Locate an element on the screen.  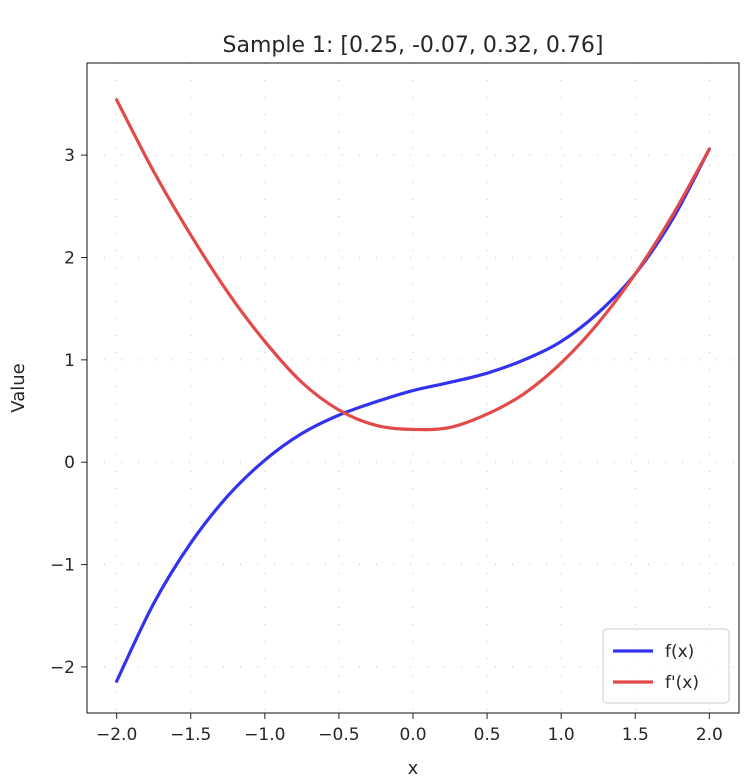
x-tick-label: −0.5 is located at coordinates (338, 735).